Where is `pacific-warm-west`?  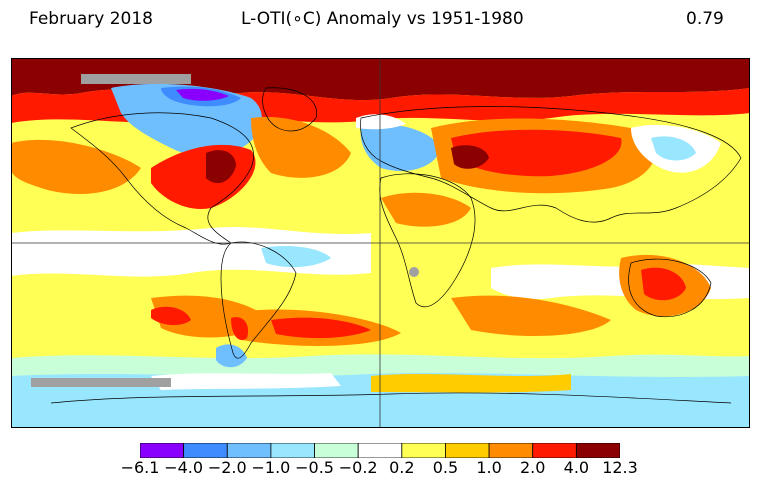
pacific-warm-west is located at coordinates (76, 166).